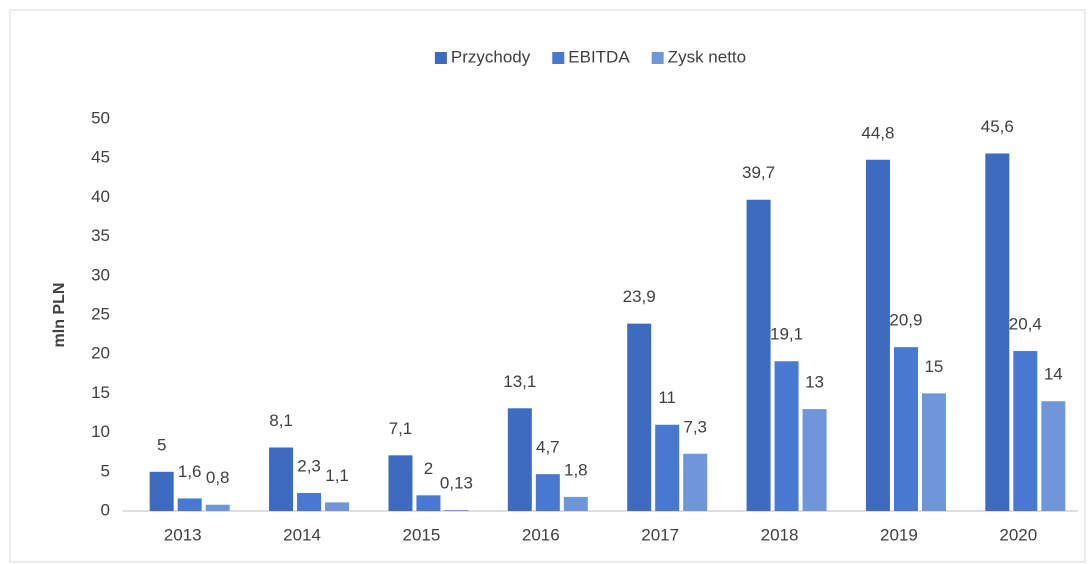 This screenshot has height=564, width=1092. What do you see at coordinates (100, 157) in the screenshot?
I see `y-tick-label: 45` at bounding box center [100, 157].